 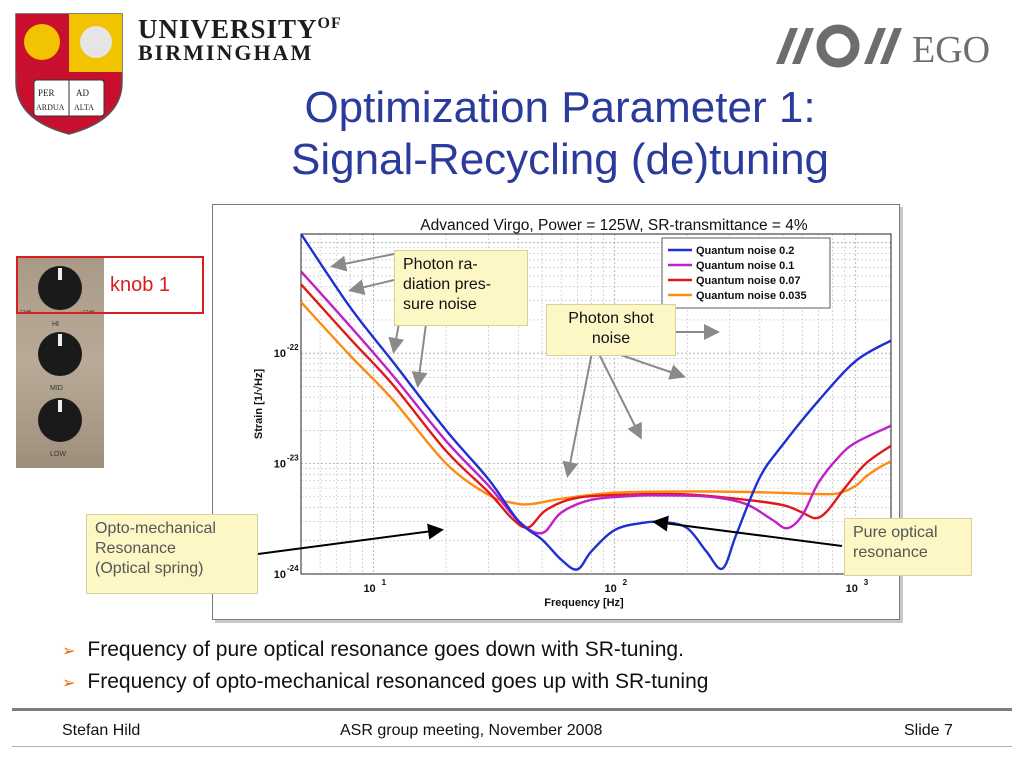 What do you see at coordinates (155, 528) in the screenshot?
I see `callout-opto-line1: Opto-mechanical` at bounding box center [155, 528].